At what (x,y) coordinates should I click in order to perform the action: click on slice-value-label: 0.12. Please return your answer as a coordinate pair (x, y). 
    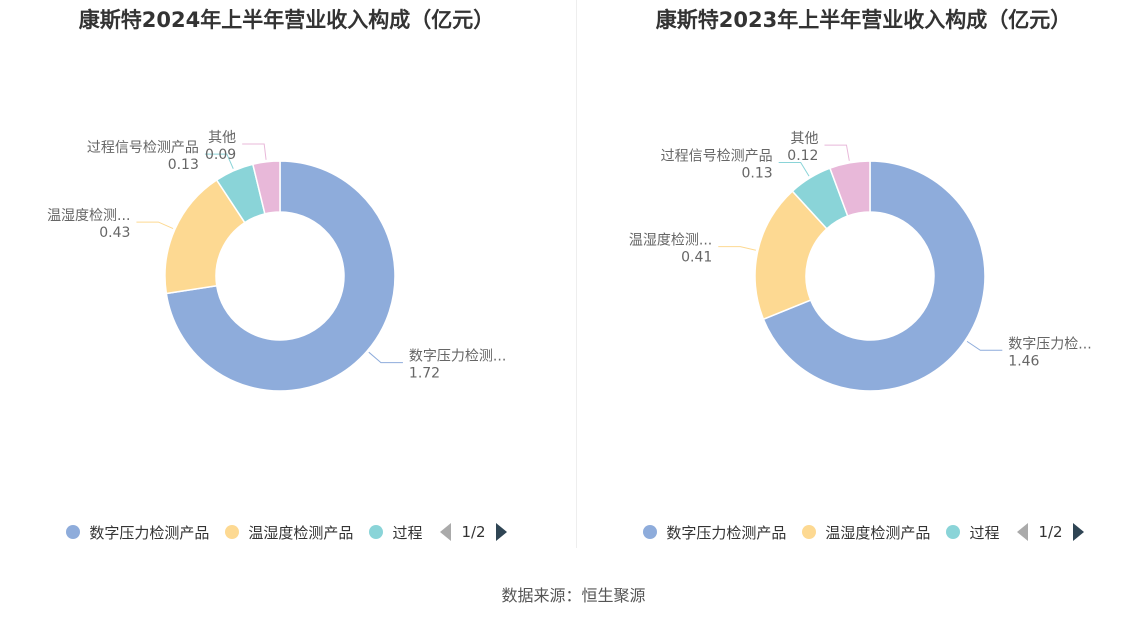
    Looking at the image, I should click on (802, 156).